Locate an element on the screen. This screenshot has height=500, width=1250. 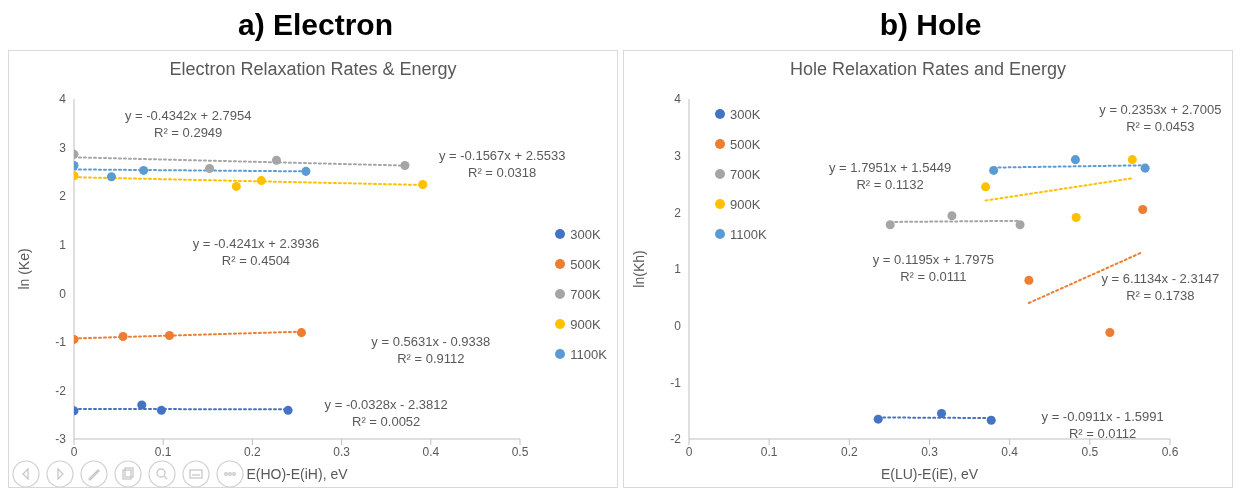
x-axis-title: E(HO)-E(iH), eV is located at coordinates (297, 474).